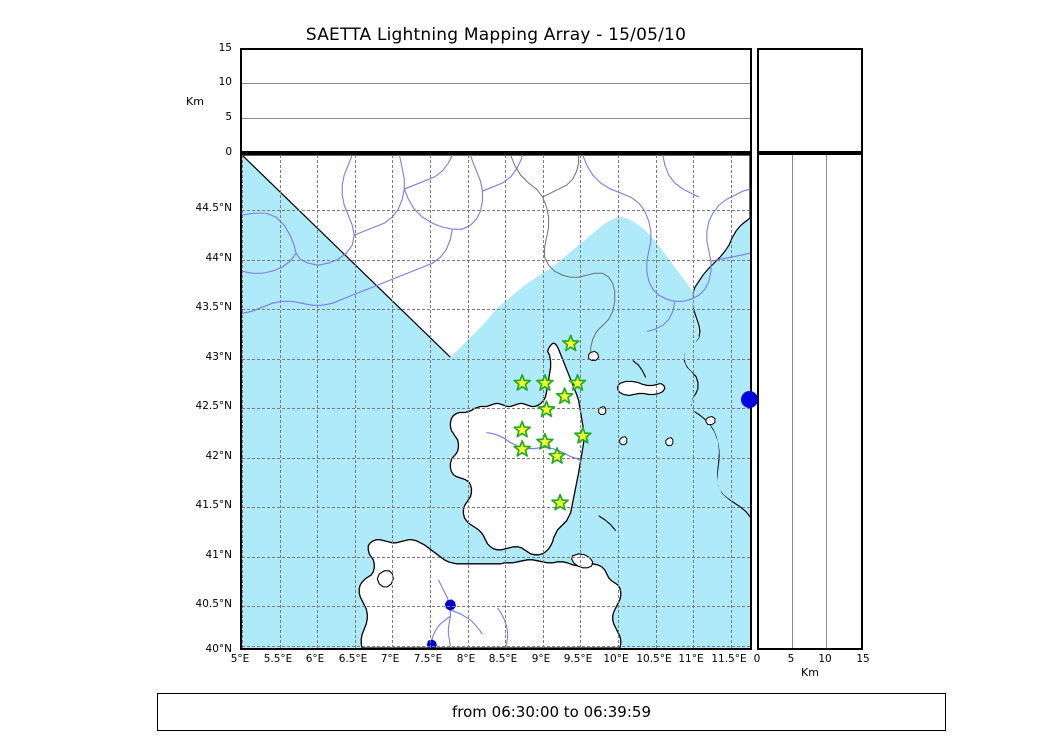  What do you see at coordinates (278, 659) in the screenshot?
I see `xtick-lon-5-5: 5.5°E` at bounding box center [278, 659].